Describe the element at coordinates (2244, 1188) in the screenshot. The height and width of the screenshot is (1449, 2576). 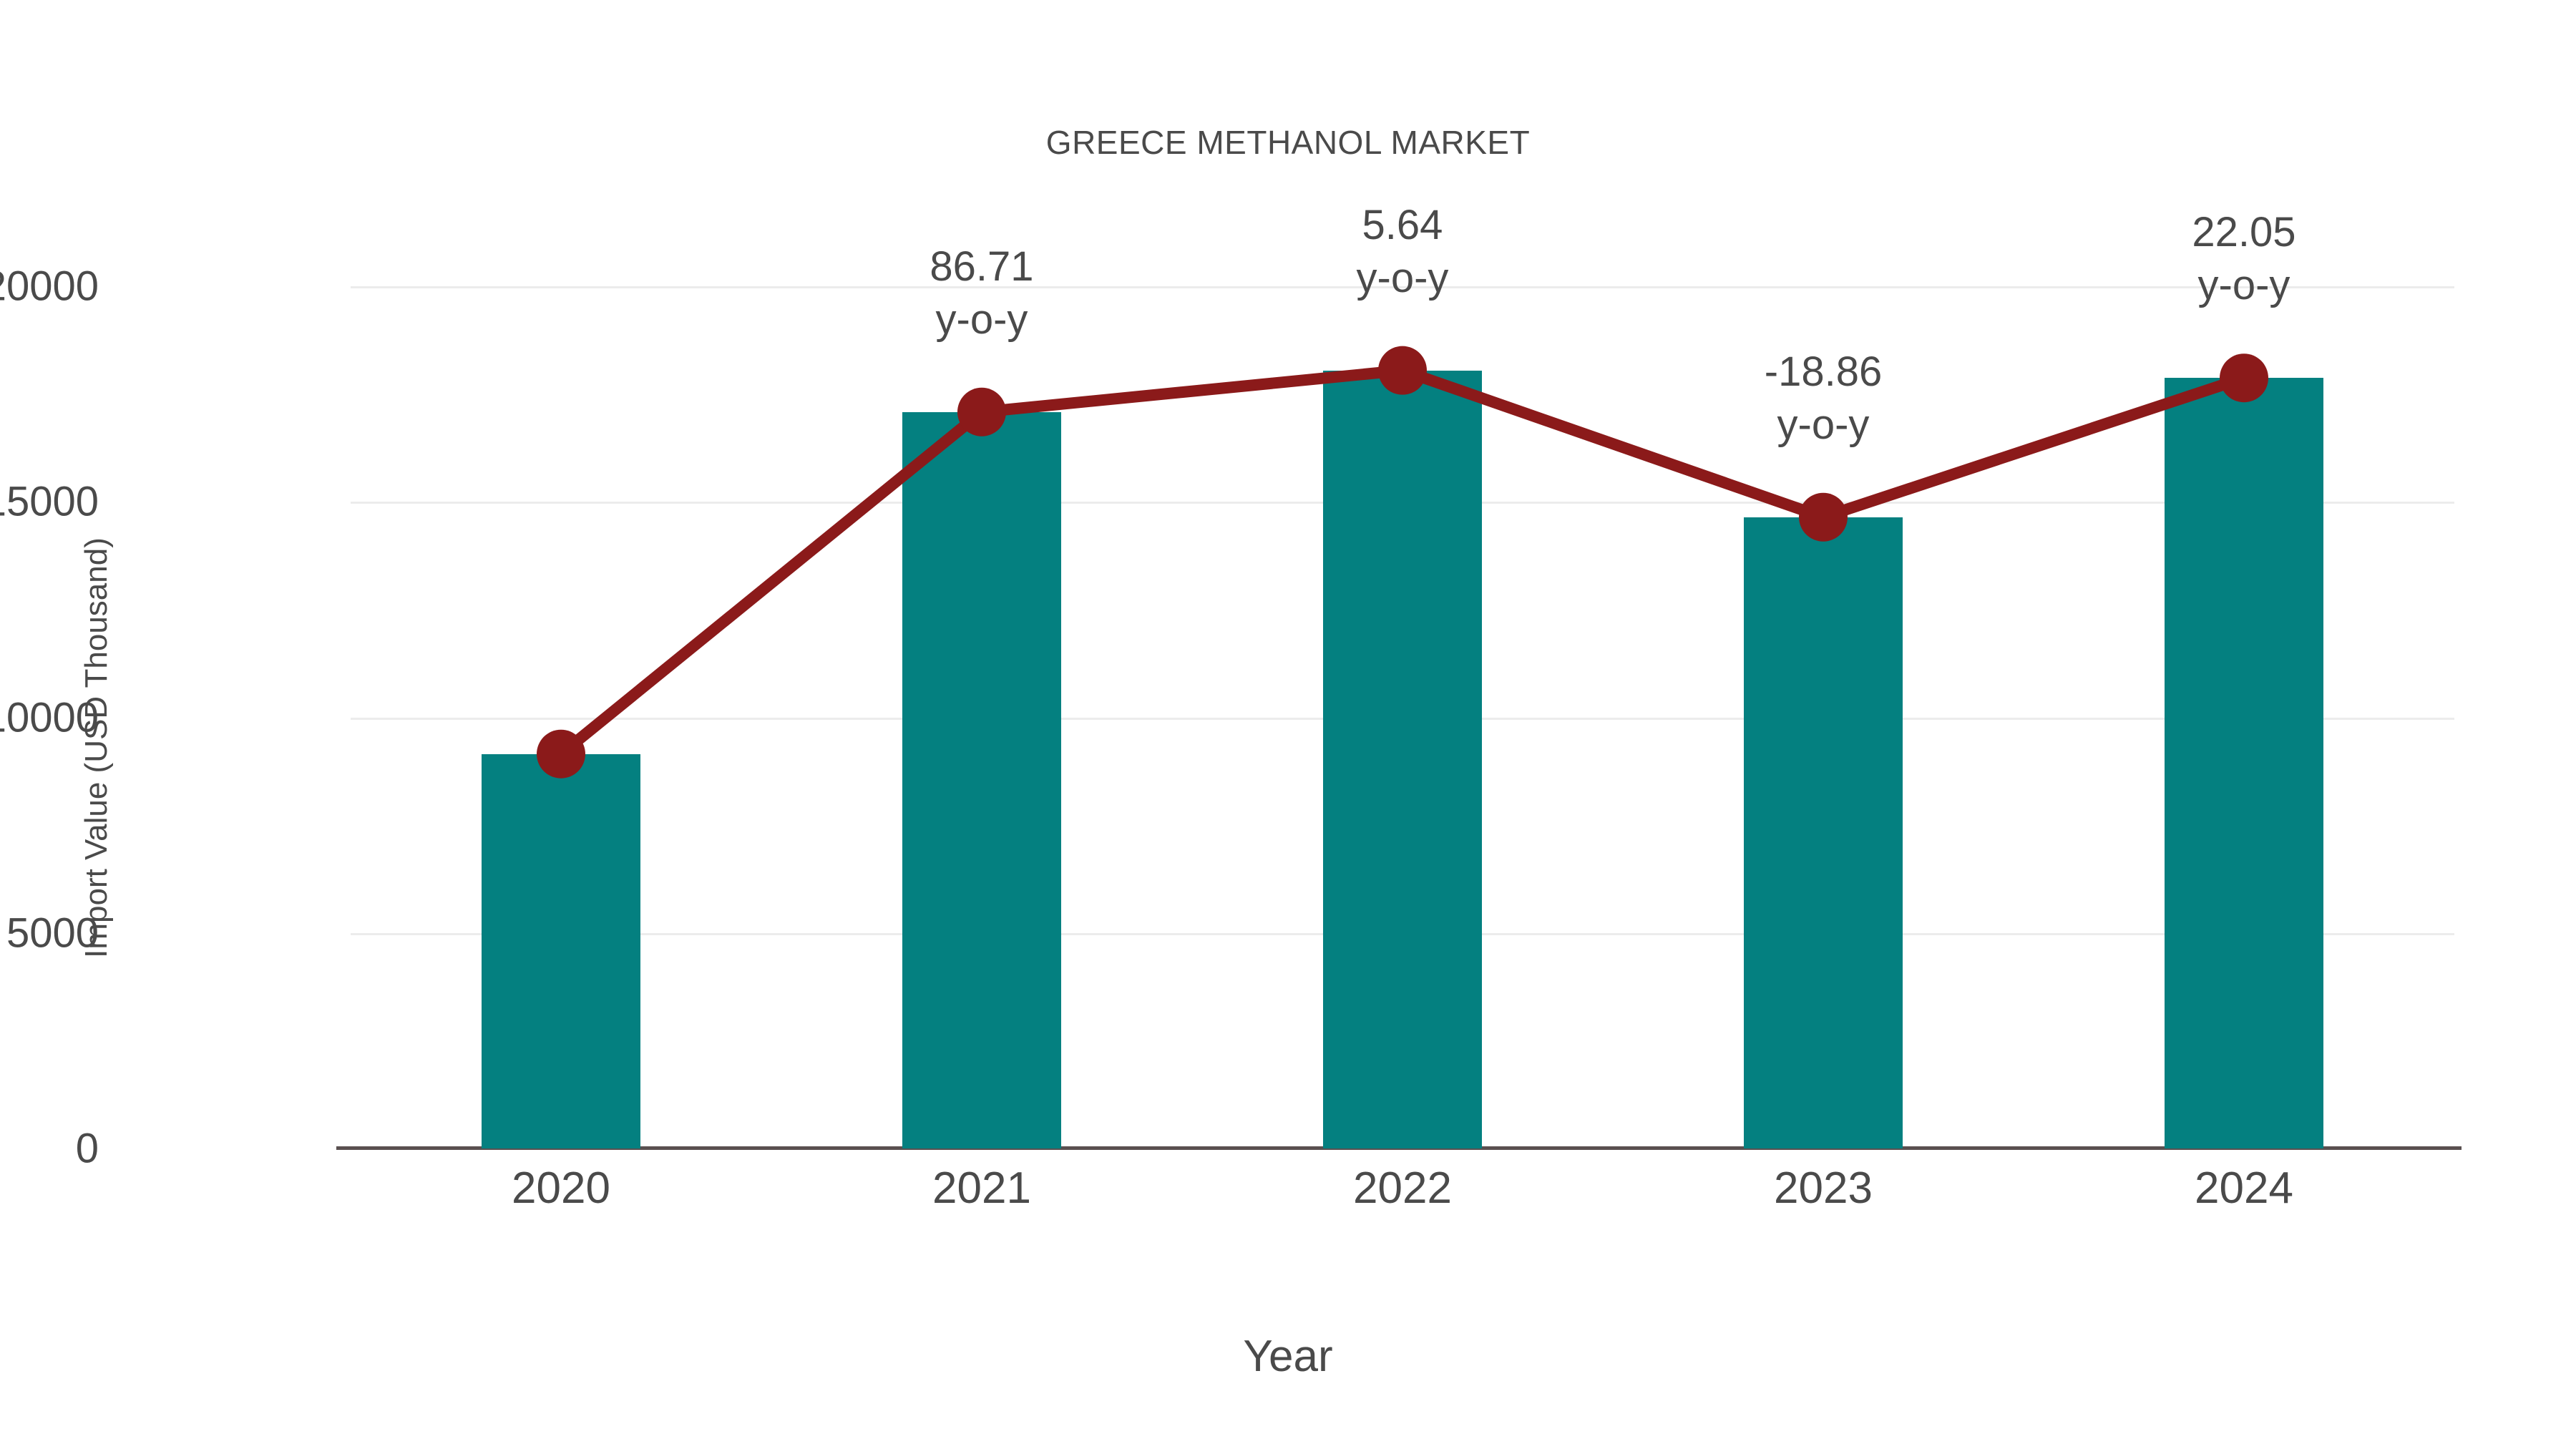
I see `x-axis-tick-label: 2024` at that location.